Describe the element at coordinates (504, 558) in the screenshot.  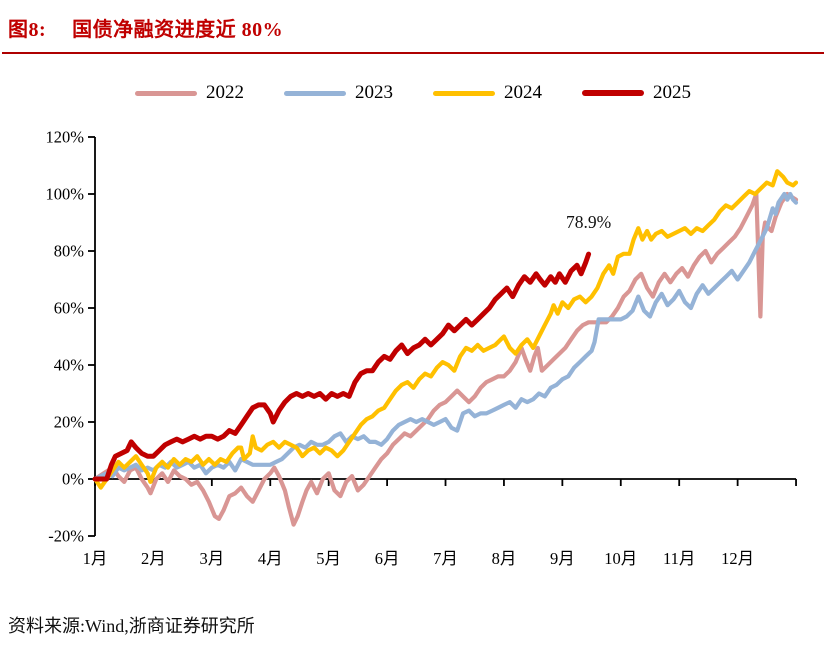
I see `x-axis-label: 8月` at that location.